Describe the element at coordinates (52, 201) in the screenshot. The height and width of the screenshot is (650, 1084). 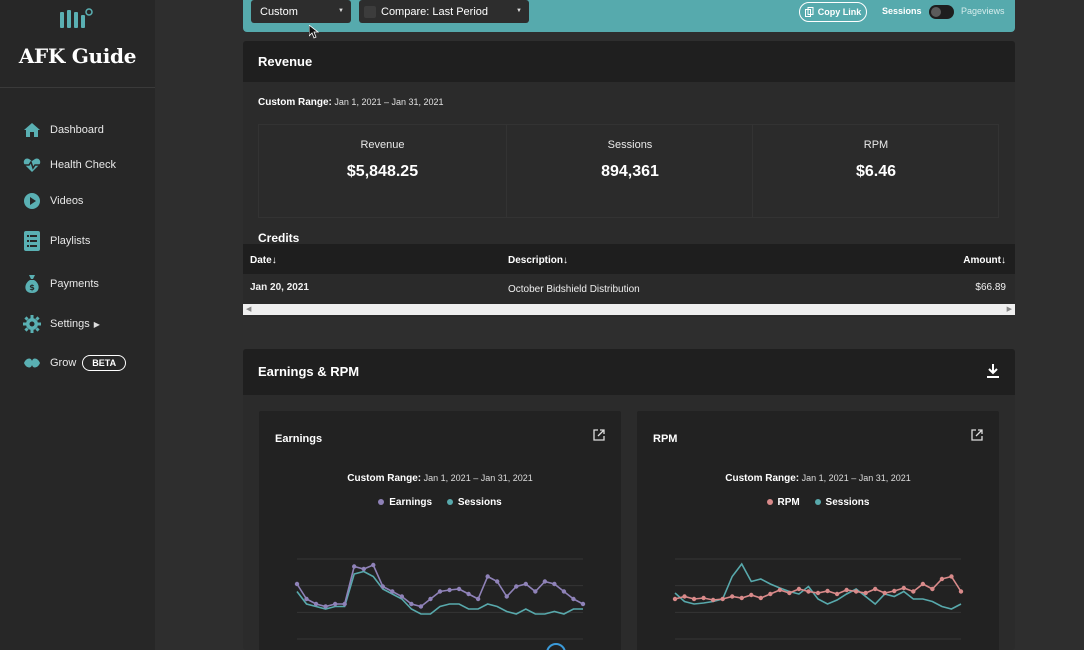
I see `sidebar-item-videos: Videos` at that location.